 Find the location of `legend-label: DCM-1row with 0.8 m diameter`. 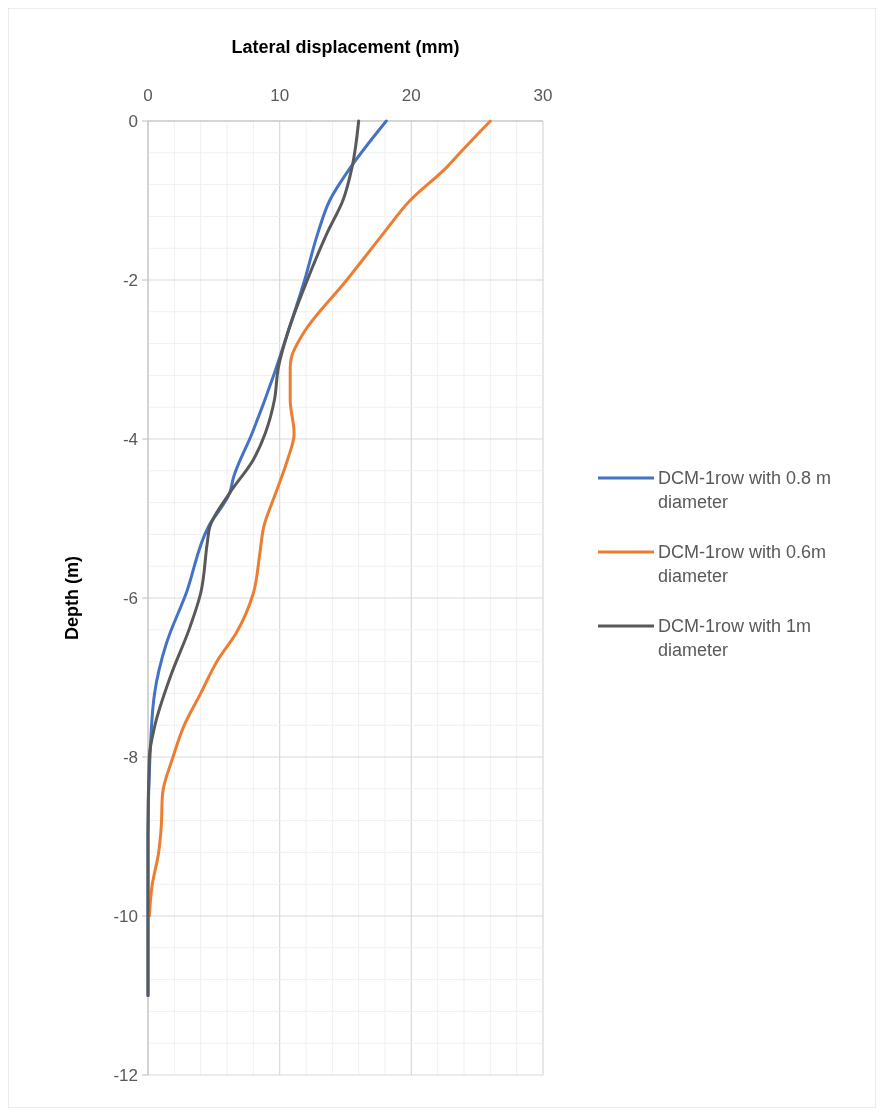

legend-label: DCM-1row with 0.8 m diameter is located at coordinates (745, 490).